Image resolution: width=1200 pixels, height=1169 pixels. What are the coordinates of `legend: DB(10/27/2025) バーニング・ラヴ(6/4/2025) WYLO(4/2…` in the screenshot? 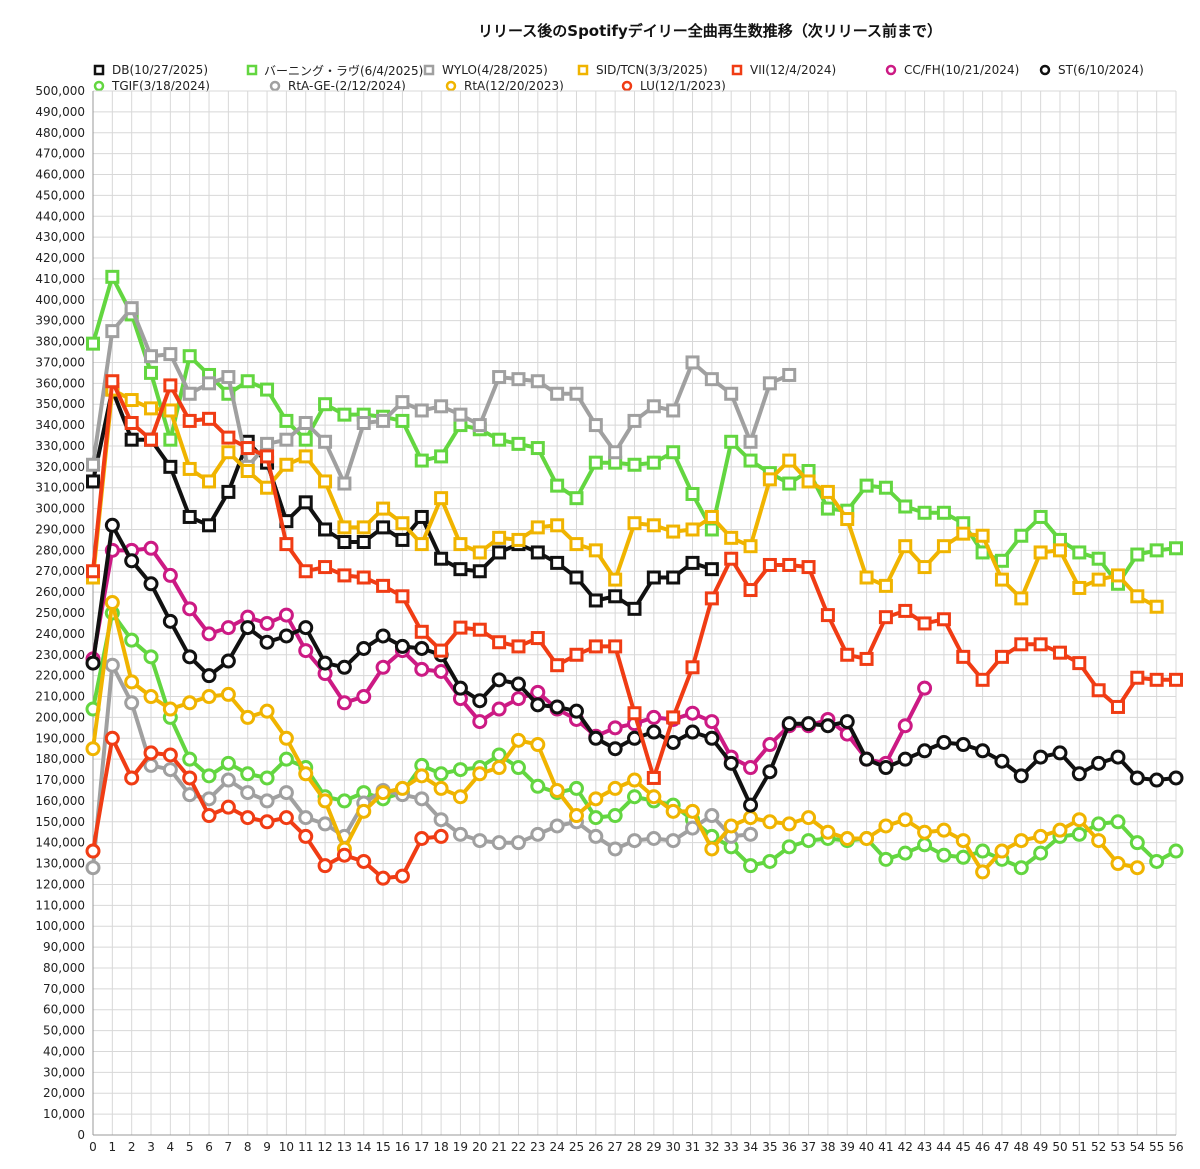 It's located at (642, 78).